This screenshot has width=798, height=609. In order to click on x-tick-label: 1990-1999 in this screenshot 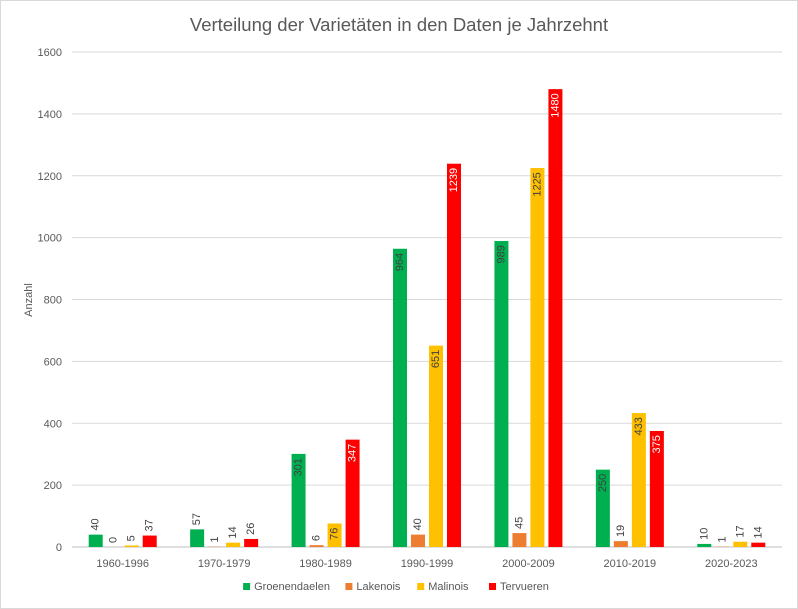, I will do `click(427, 564)`.